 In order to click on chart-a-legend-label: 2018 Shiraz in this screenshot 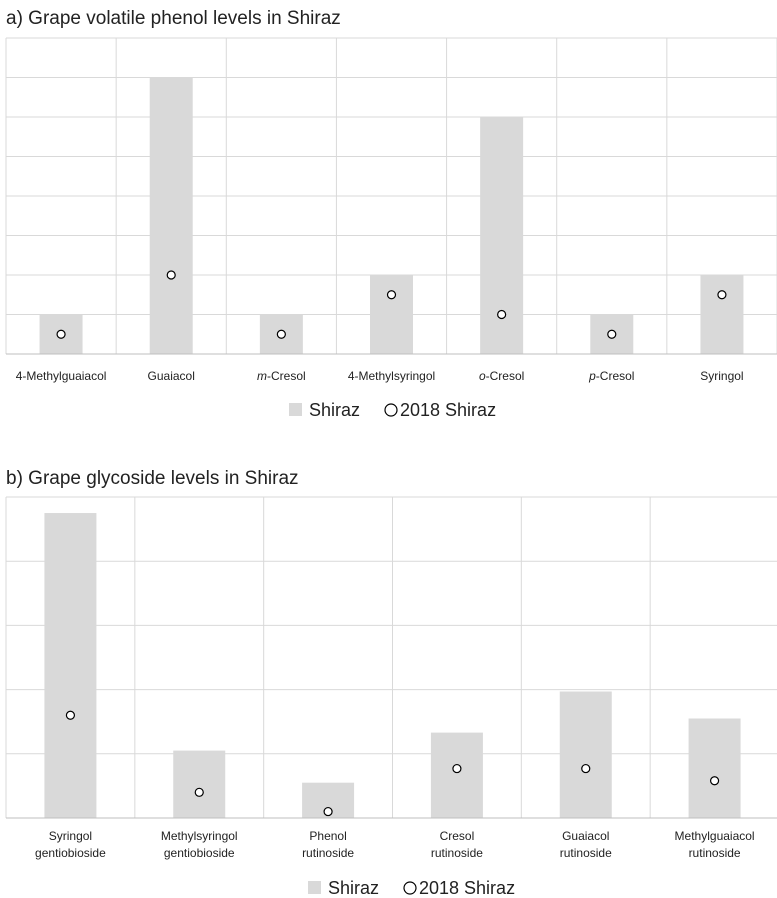, I will do `click(448, 410)`.